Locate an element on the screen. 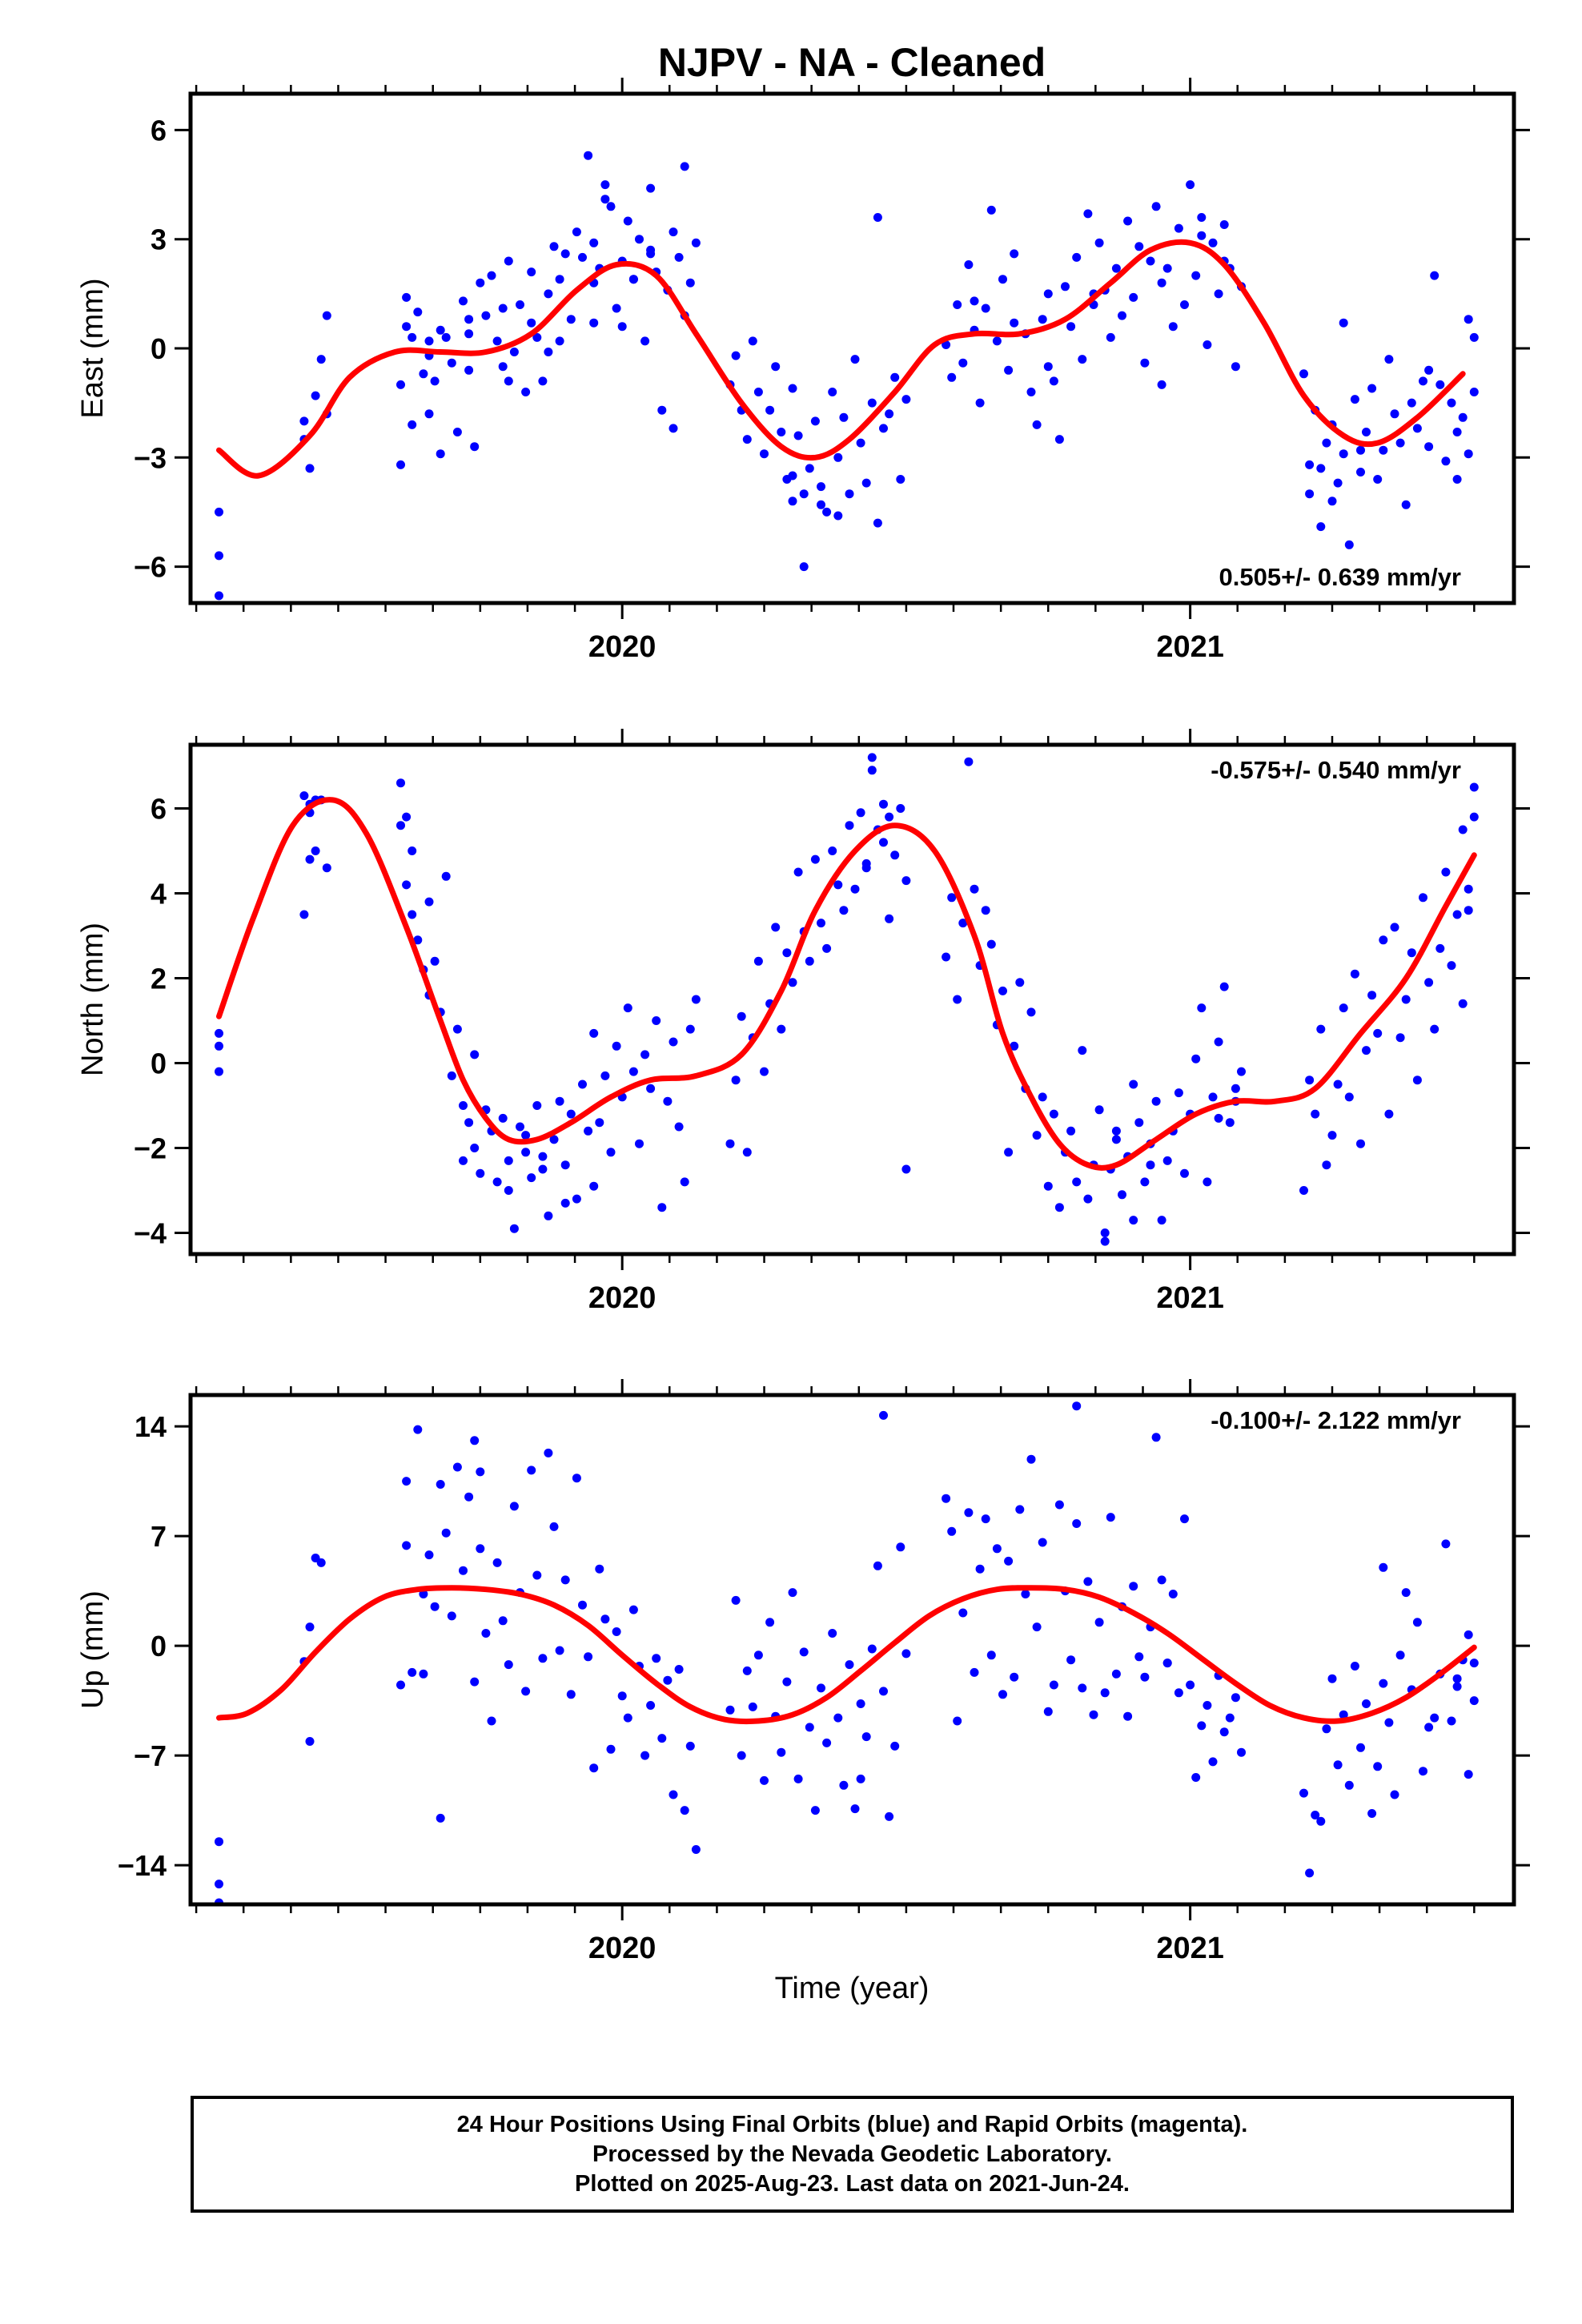  y-tick-label: 3 is located at coordinates (159, 239).